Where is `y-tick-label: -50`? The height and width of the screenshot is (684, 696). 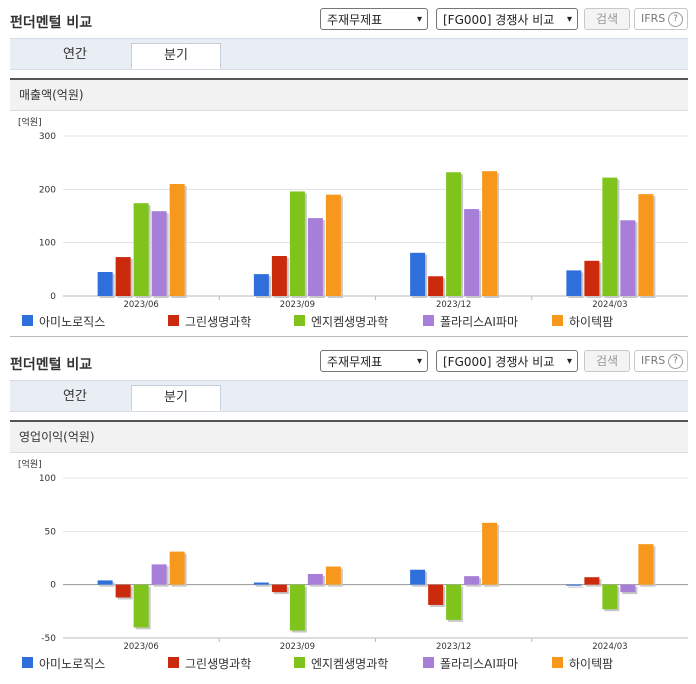 y-tick-label: -50 is located at coordinates (48, 639).